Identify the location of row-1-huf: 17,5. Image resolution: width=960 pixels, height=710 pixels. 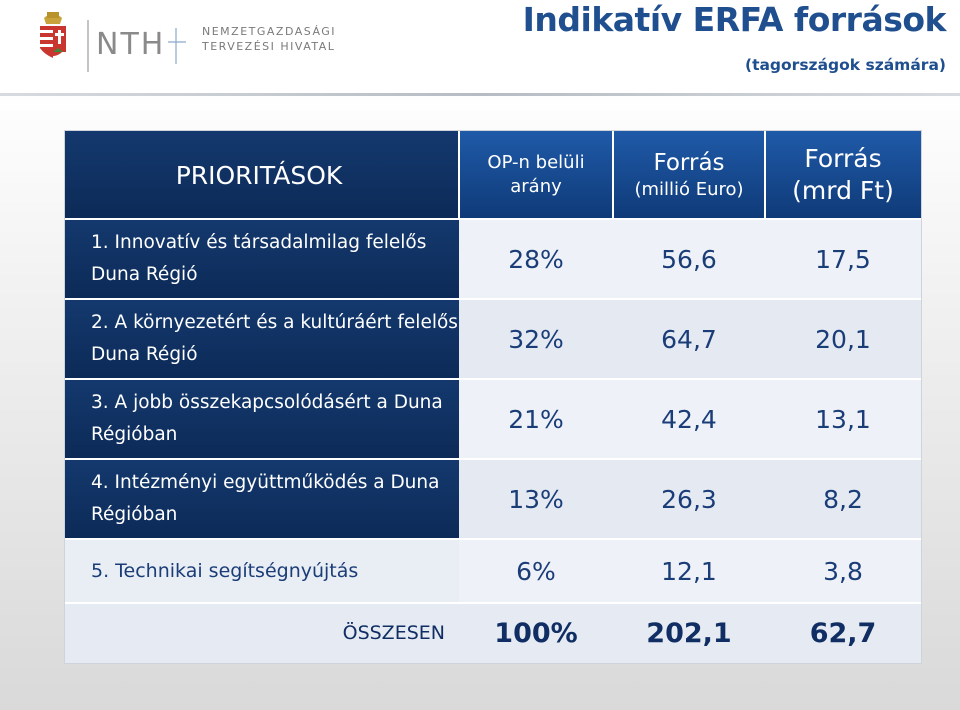
(843, 259).